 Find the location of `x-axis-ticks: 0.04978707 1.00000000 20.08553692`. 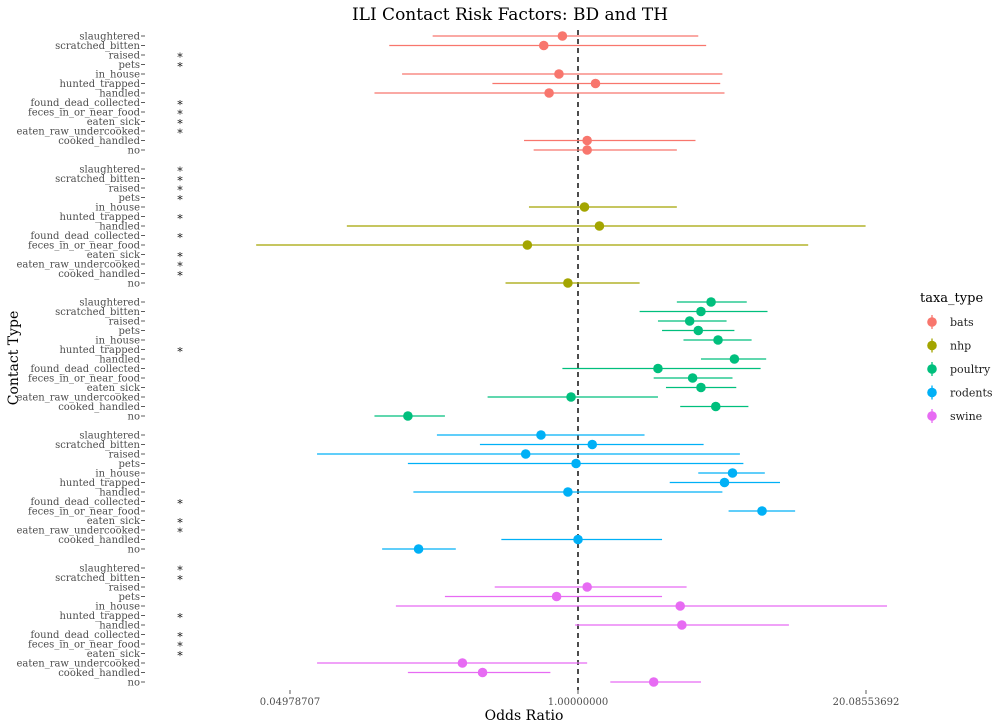

x-axis-ticks: 0.04978707 1.00000000 20.08553692 is located at coordinates (579, 699).